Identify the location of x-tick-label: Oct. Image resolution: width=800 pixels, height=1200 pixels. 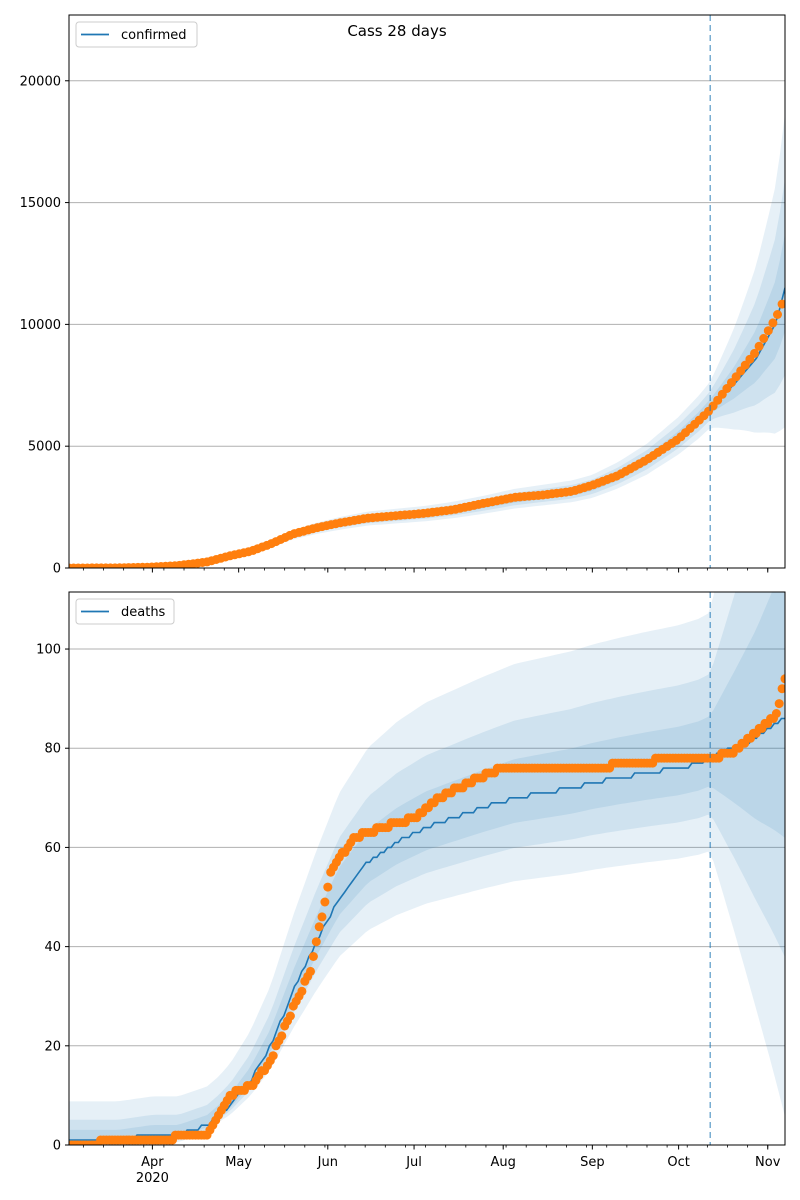
(678, 1162).